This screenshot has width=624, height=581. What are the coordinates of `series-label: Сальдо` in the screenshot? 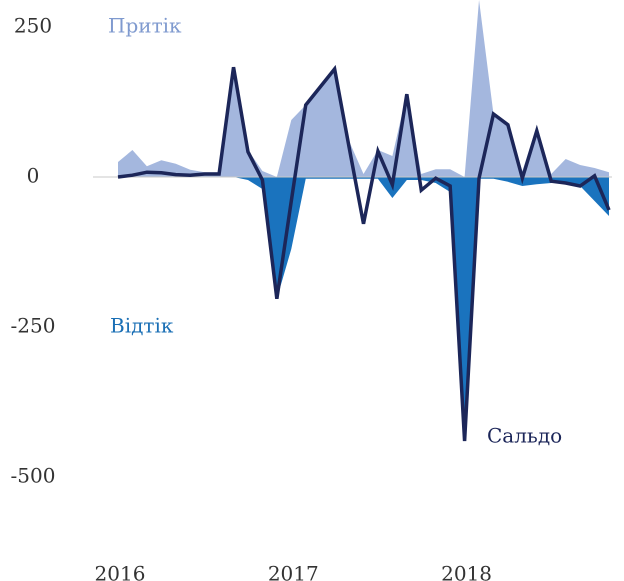 It's located at (524, 436).